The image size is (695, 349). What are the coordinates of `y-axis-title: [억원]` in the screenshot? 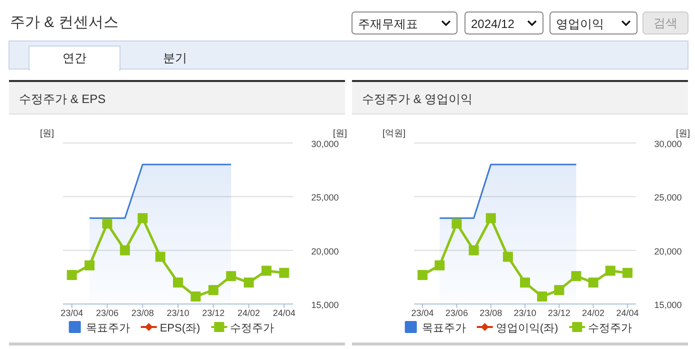 It's located at (394, 133).